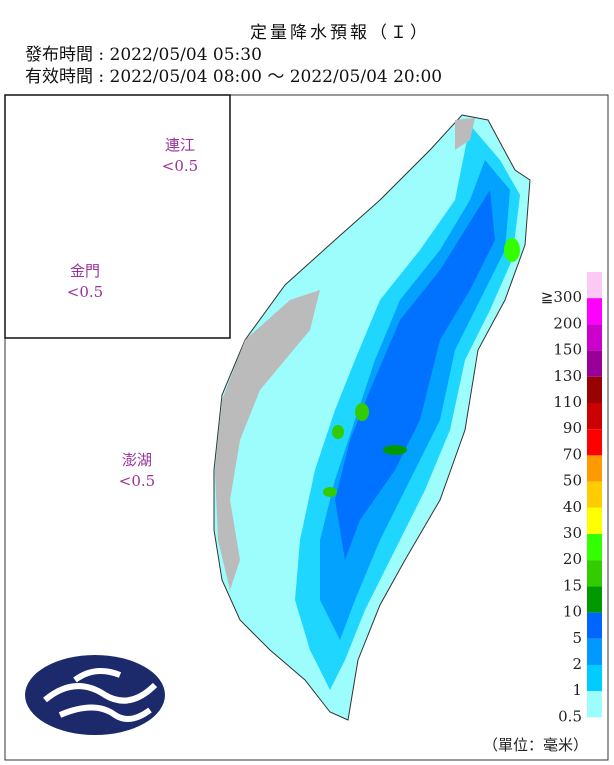 The image size is (614, 765). Describe the element at coordinates (567, 402) in the screenshot. I see `legend-label: 110` at that location.